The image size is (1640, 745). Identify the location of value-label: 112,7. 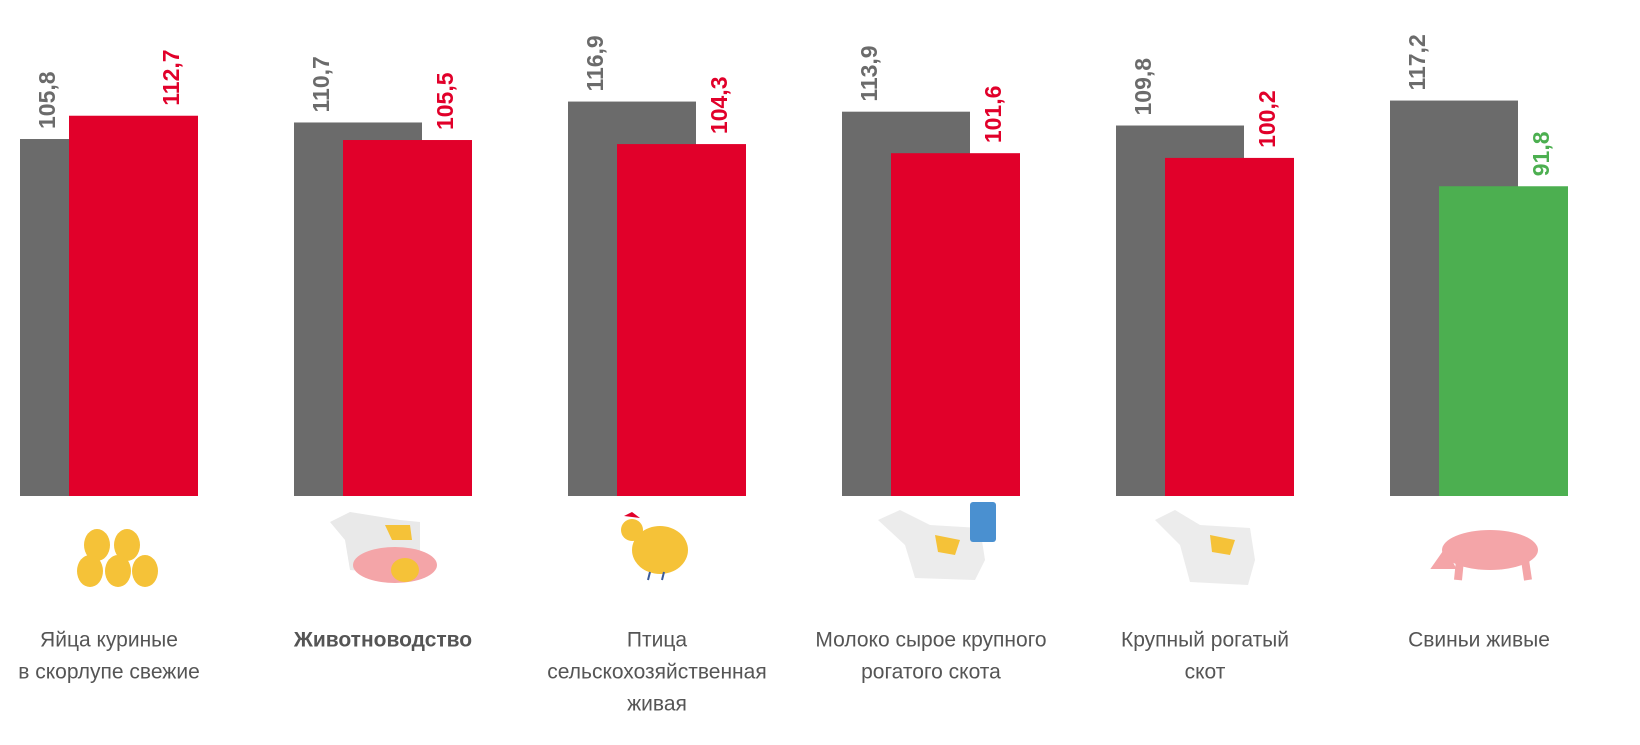
(171, 77).